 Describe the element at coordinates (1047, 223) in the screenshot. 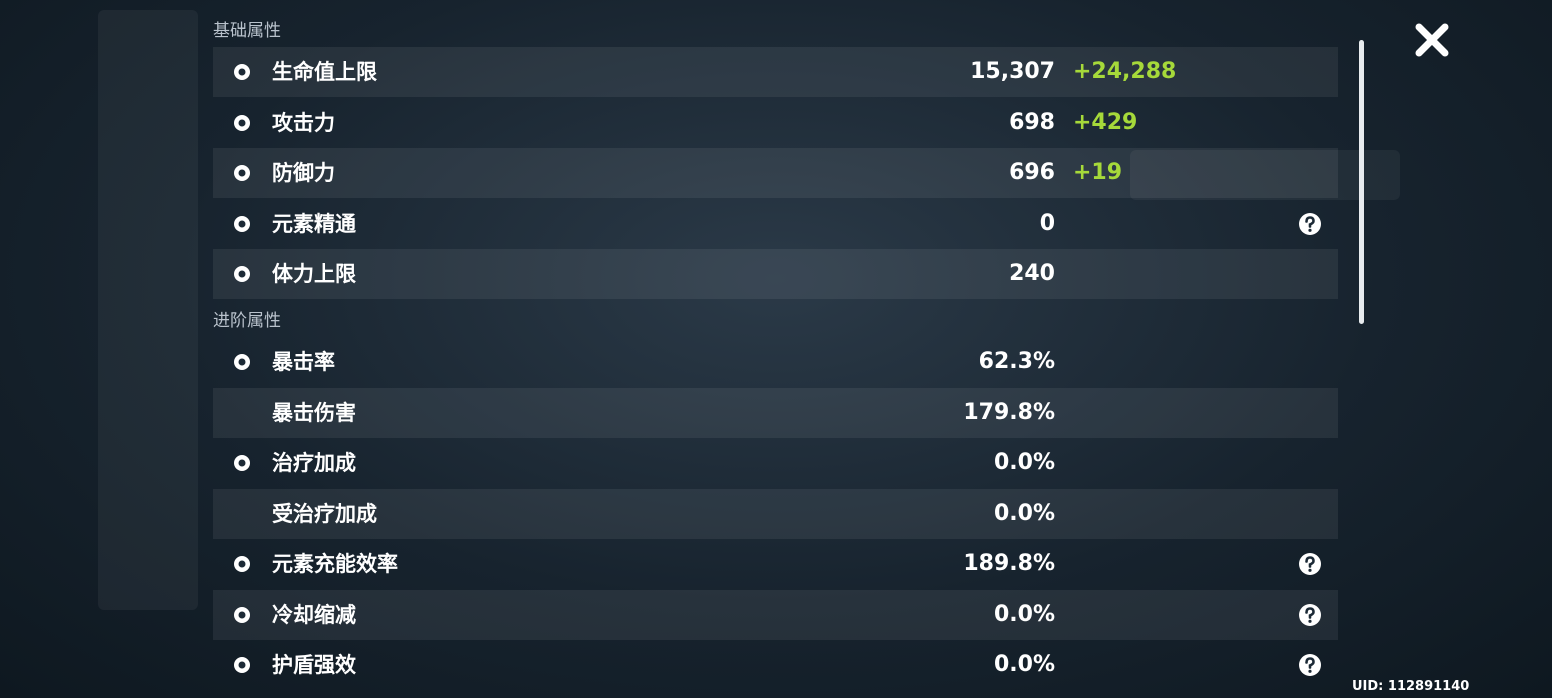

I see `stat-value: 0` at that location.